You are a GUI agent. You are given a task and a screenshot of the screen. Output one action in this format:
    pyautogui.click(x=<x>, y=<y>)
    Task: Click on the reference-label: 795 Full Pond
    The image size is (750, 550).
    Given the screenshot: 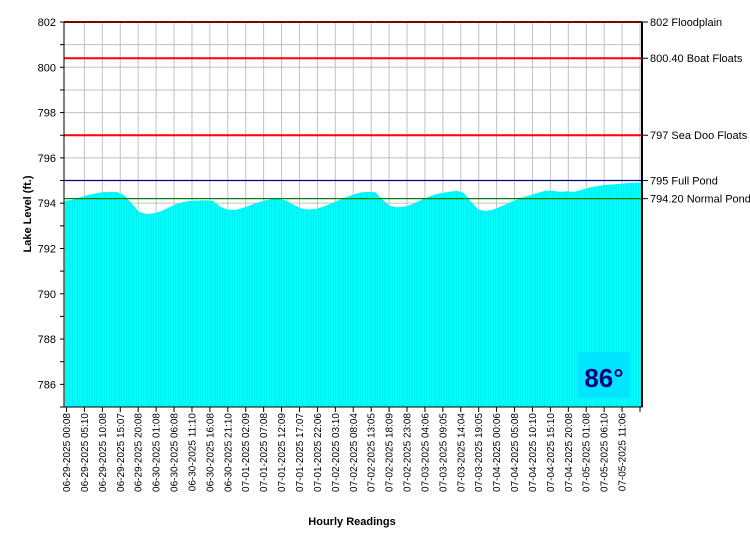 What is the action you would take?
    pyautogui.click(x=684, y=182)
    